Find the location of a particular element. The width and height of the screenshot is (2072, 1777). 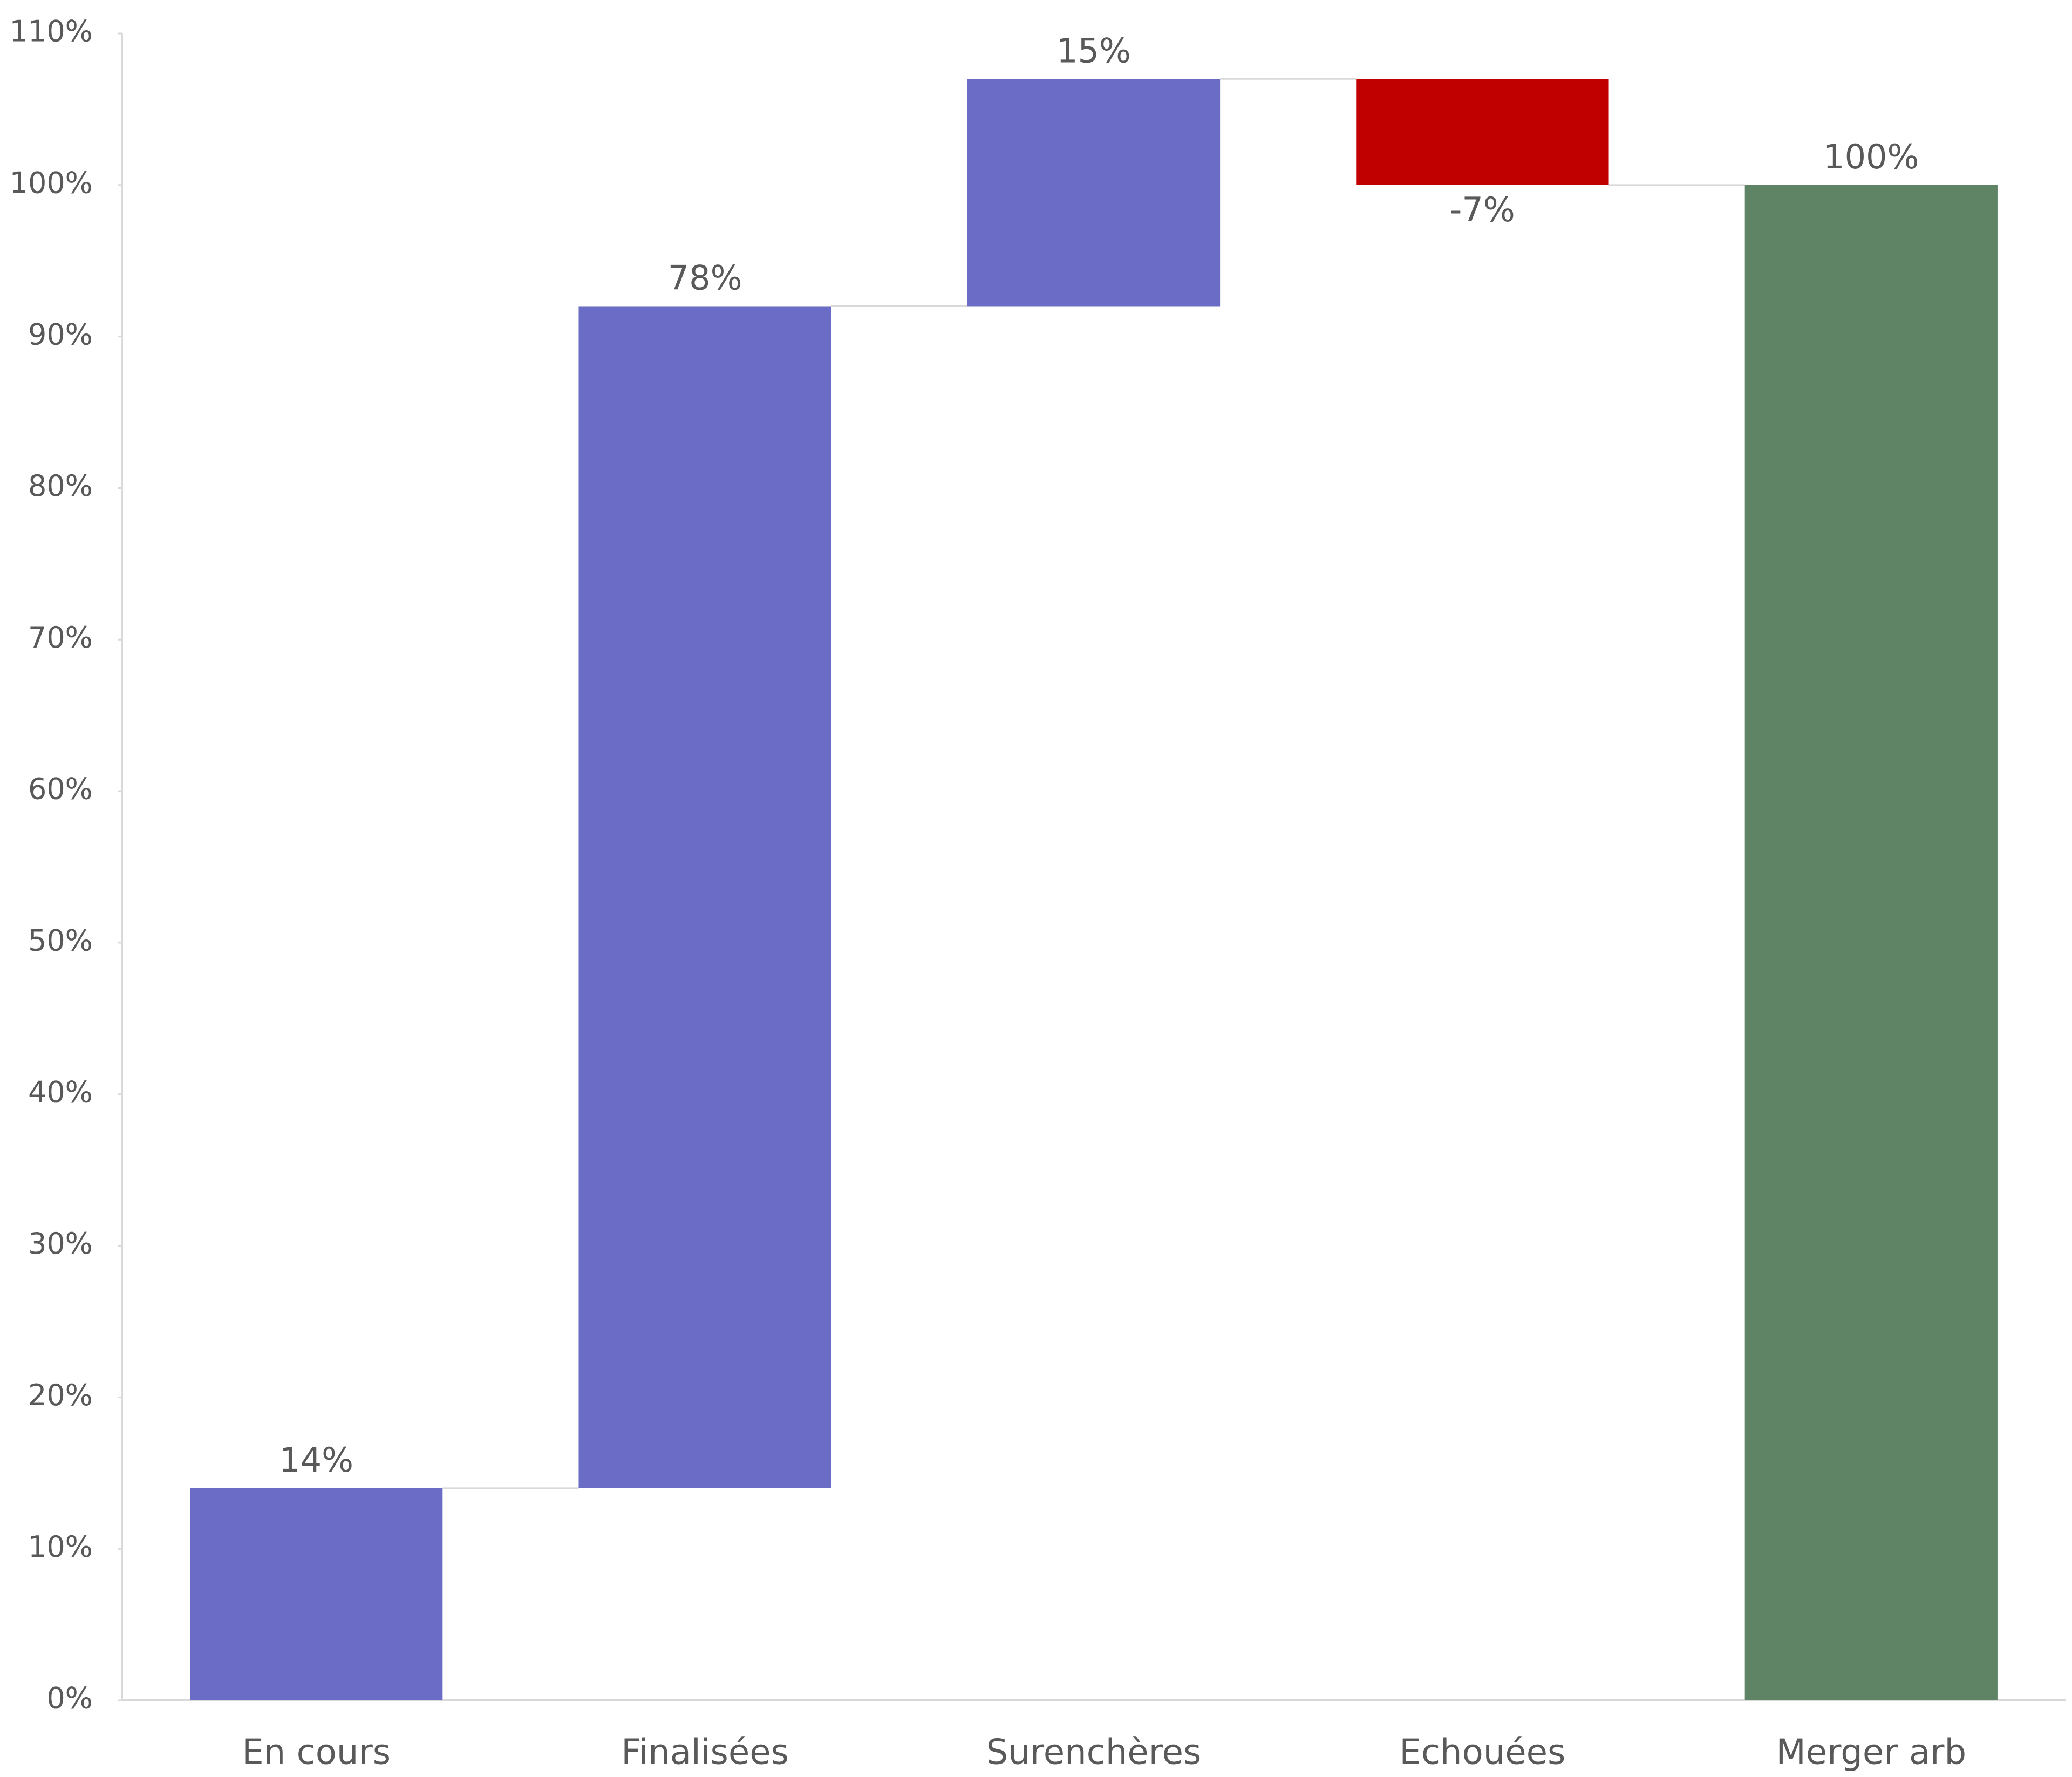

x-tick-label: Surenchères is located at coordinates (1094, 1753).